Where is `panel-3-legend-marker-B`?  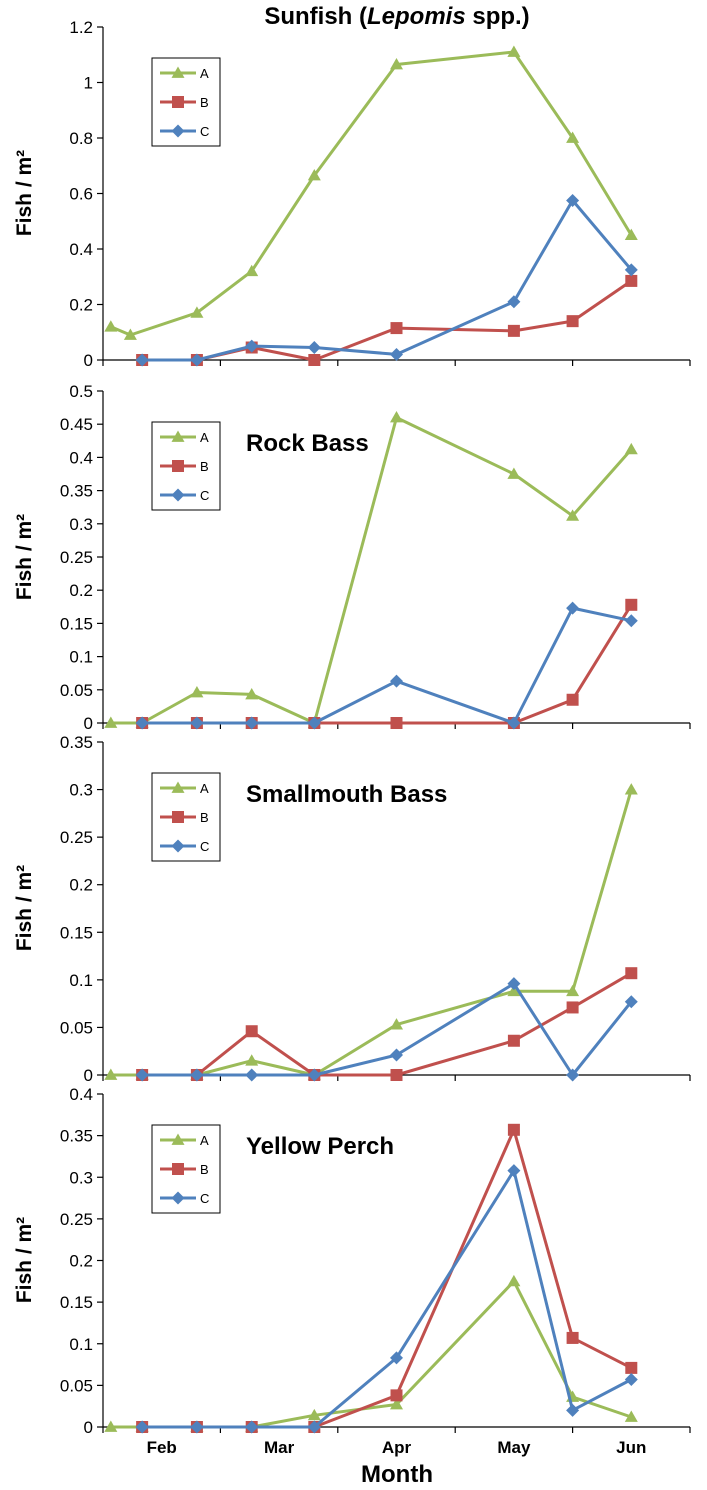
panel-3-legend-marker-B is located at coordinates (178, 817).